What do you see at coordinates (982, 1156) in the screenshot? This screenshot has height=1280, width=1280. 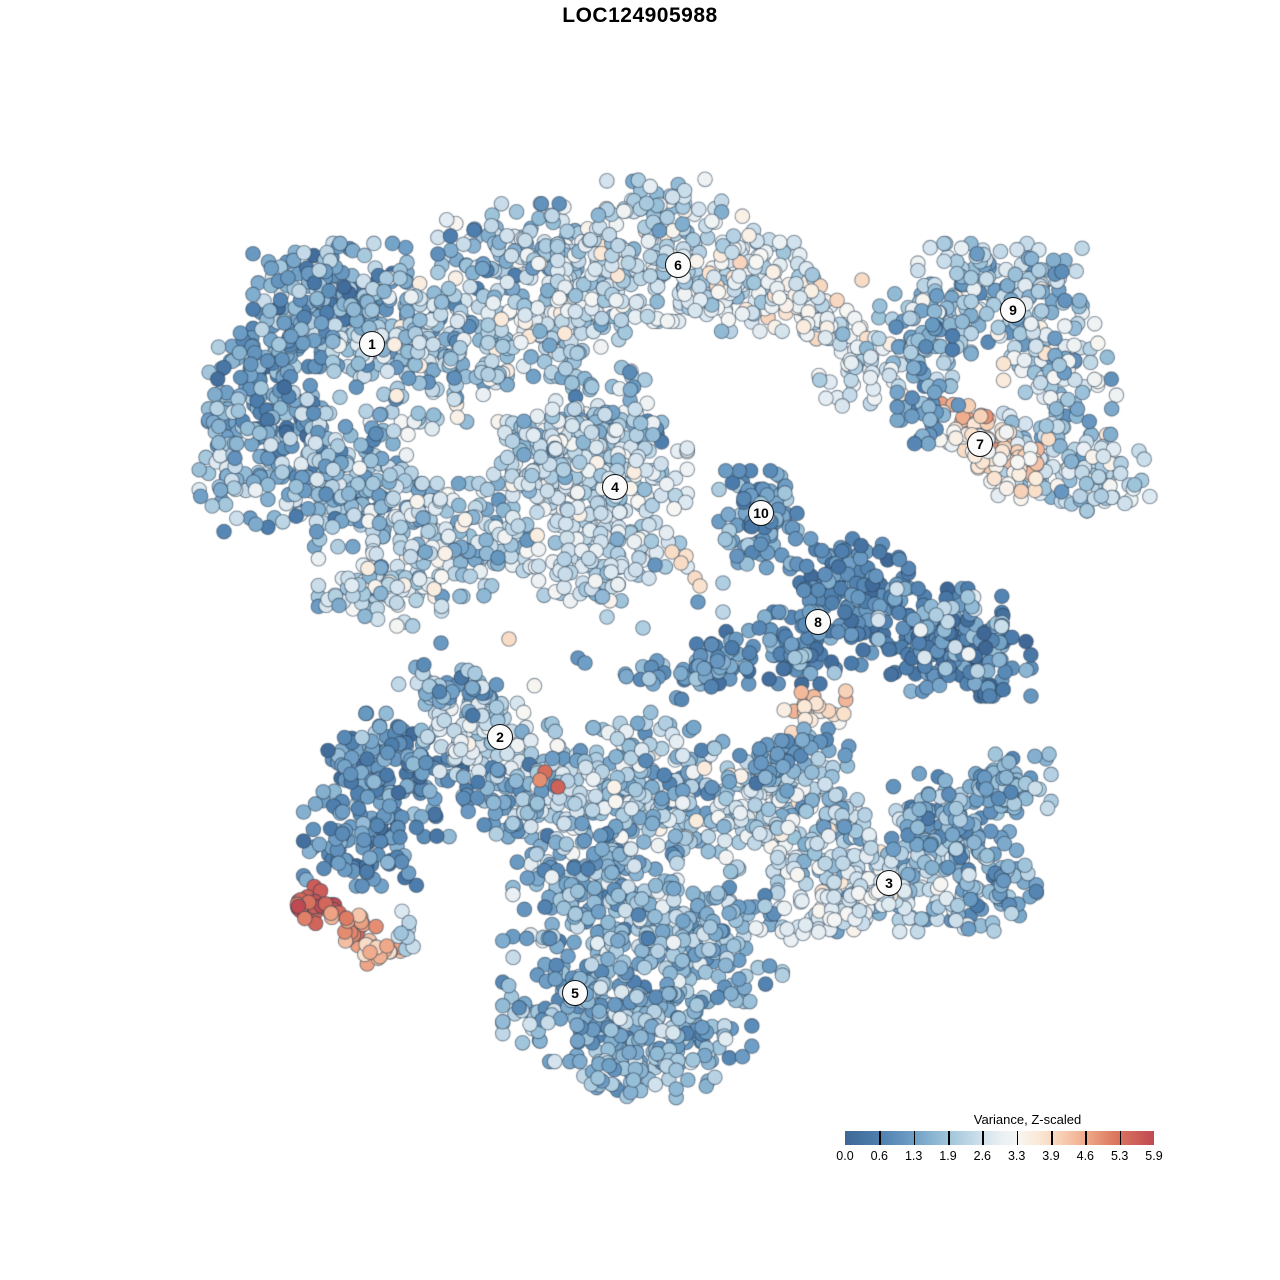 I see `colorbar-tick: 2.6` at bounding box center [982, 1156].